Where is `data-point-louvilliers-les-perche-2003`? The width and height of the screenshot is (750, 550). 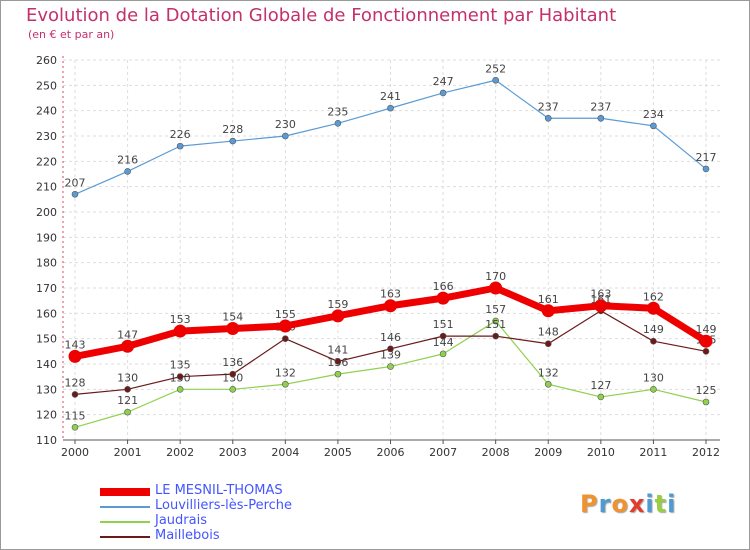
data-point-louvilliers-les-perche-2003 is located at coordinates (233, 141).